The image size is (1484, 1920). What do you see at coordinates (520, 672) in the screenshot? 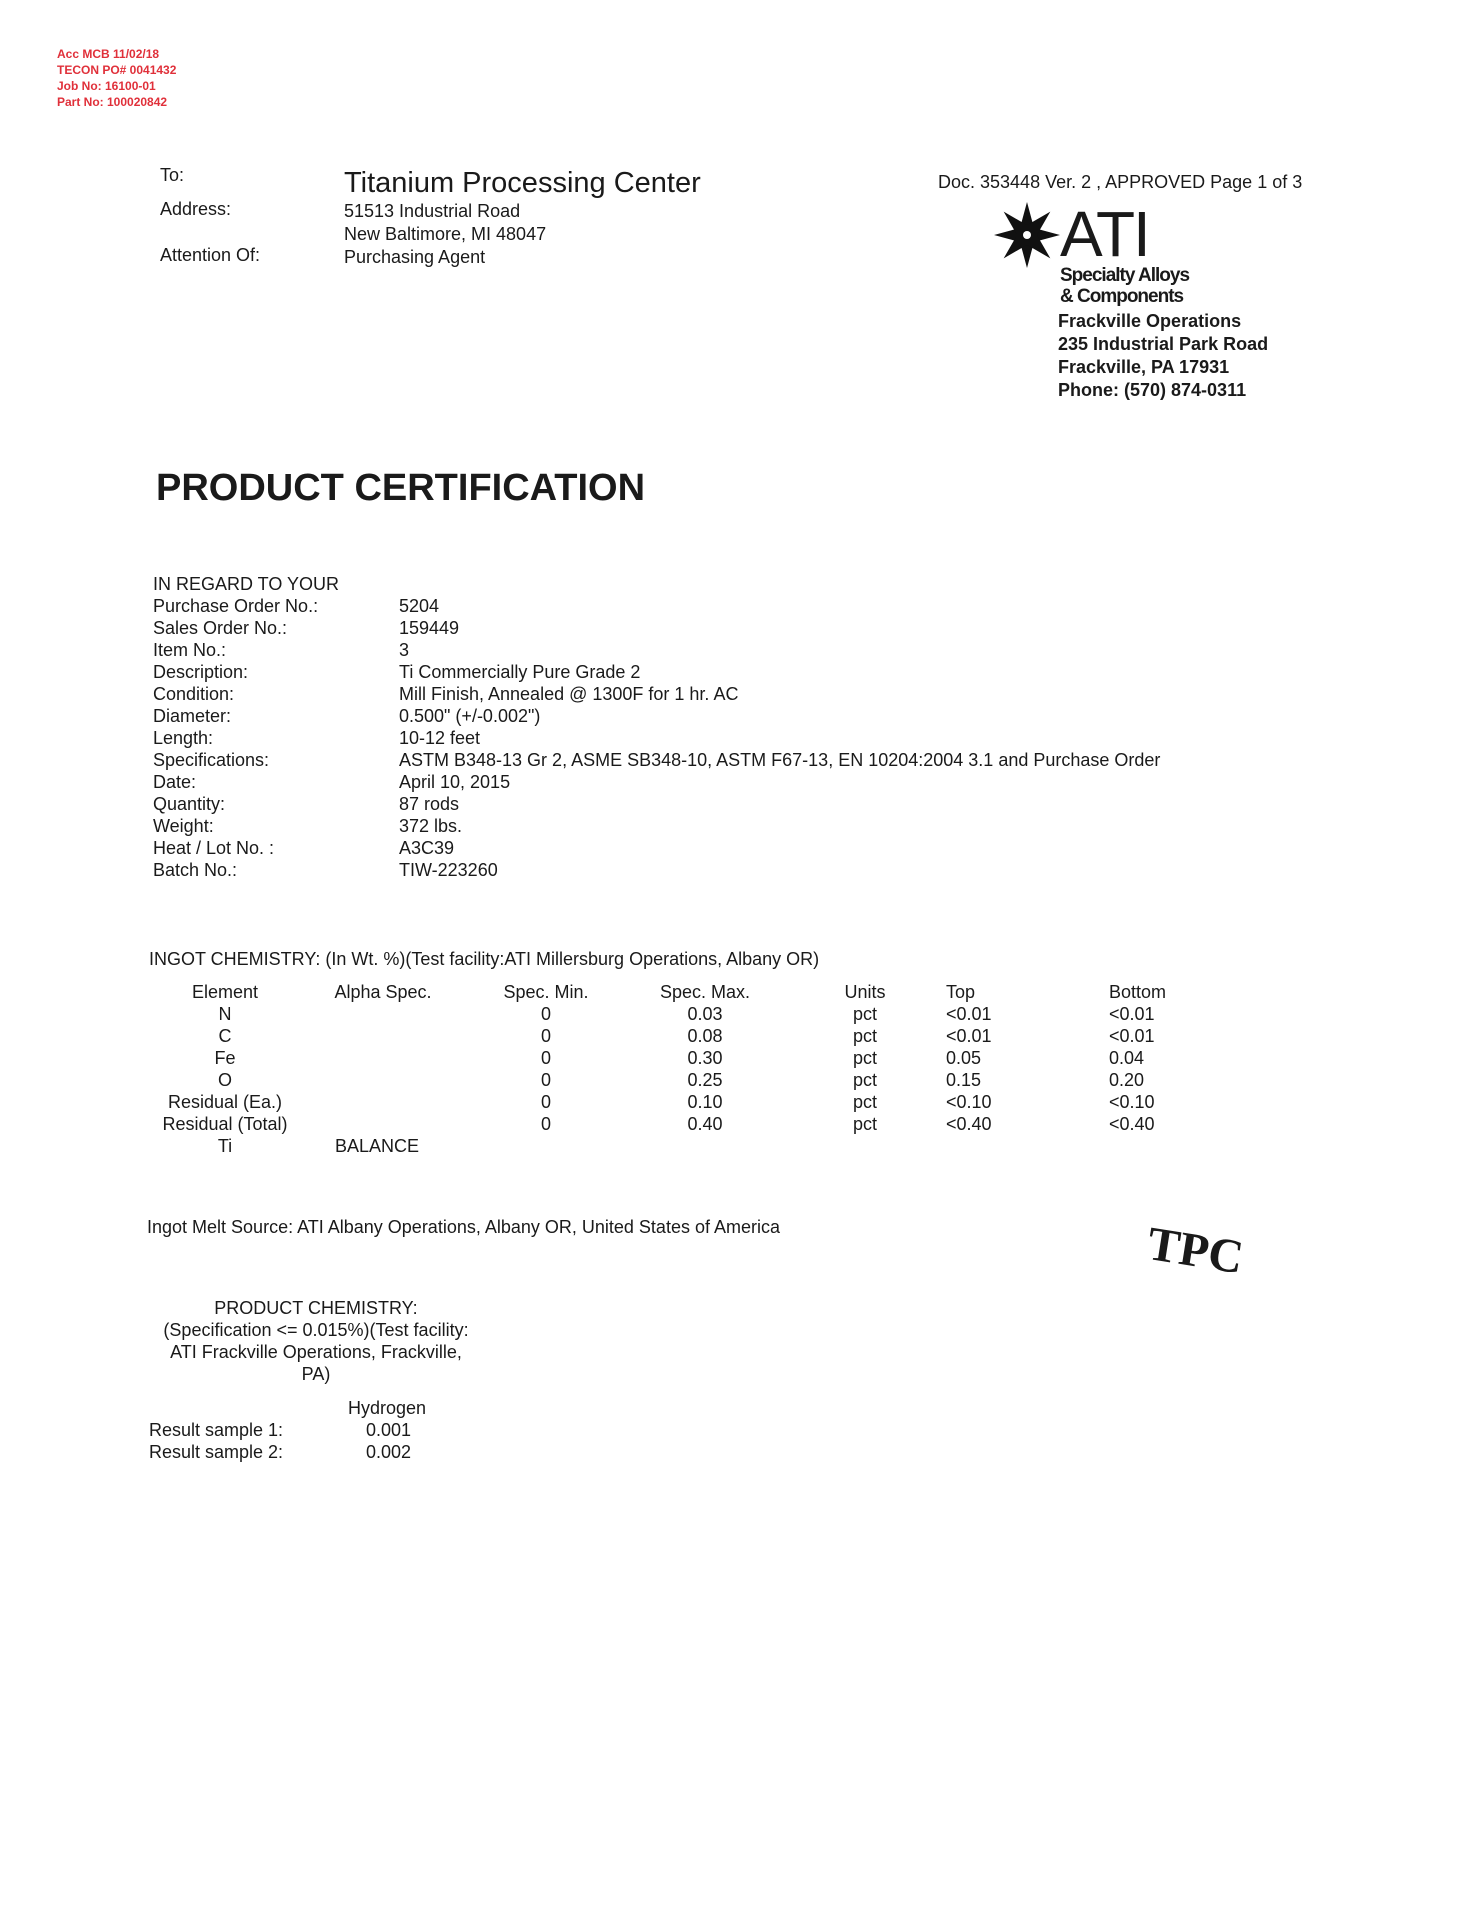
I see `field-value: Ti Commercially Pure Grade 2` at bounding box center [520, 672].